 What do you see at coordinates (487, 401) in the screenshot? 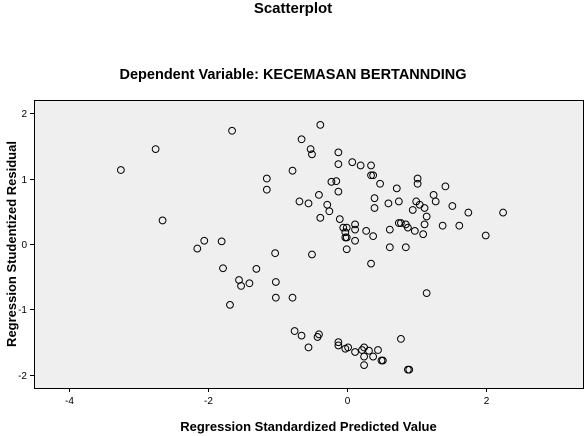
I see `x-tick-label: 2` at bounding box center [487, 401].